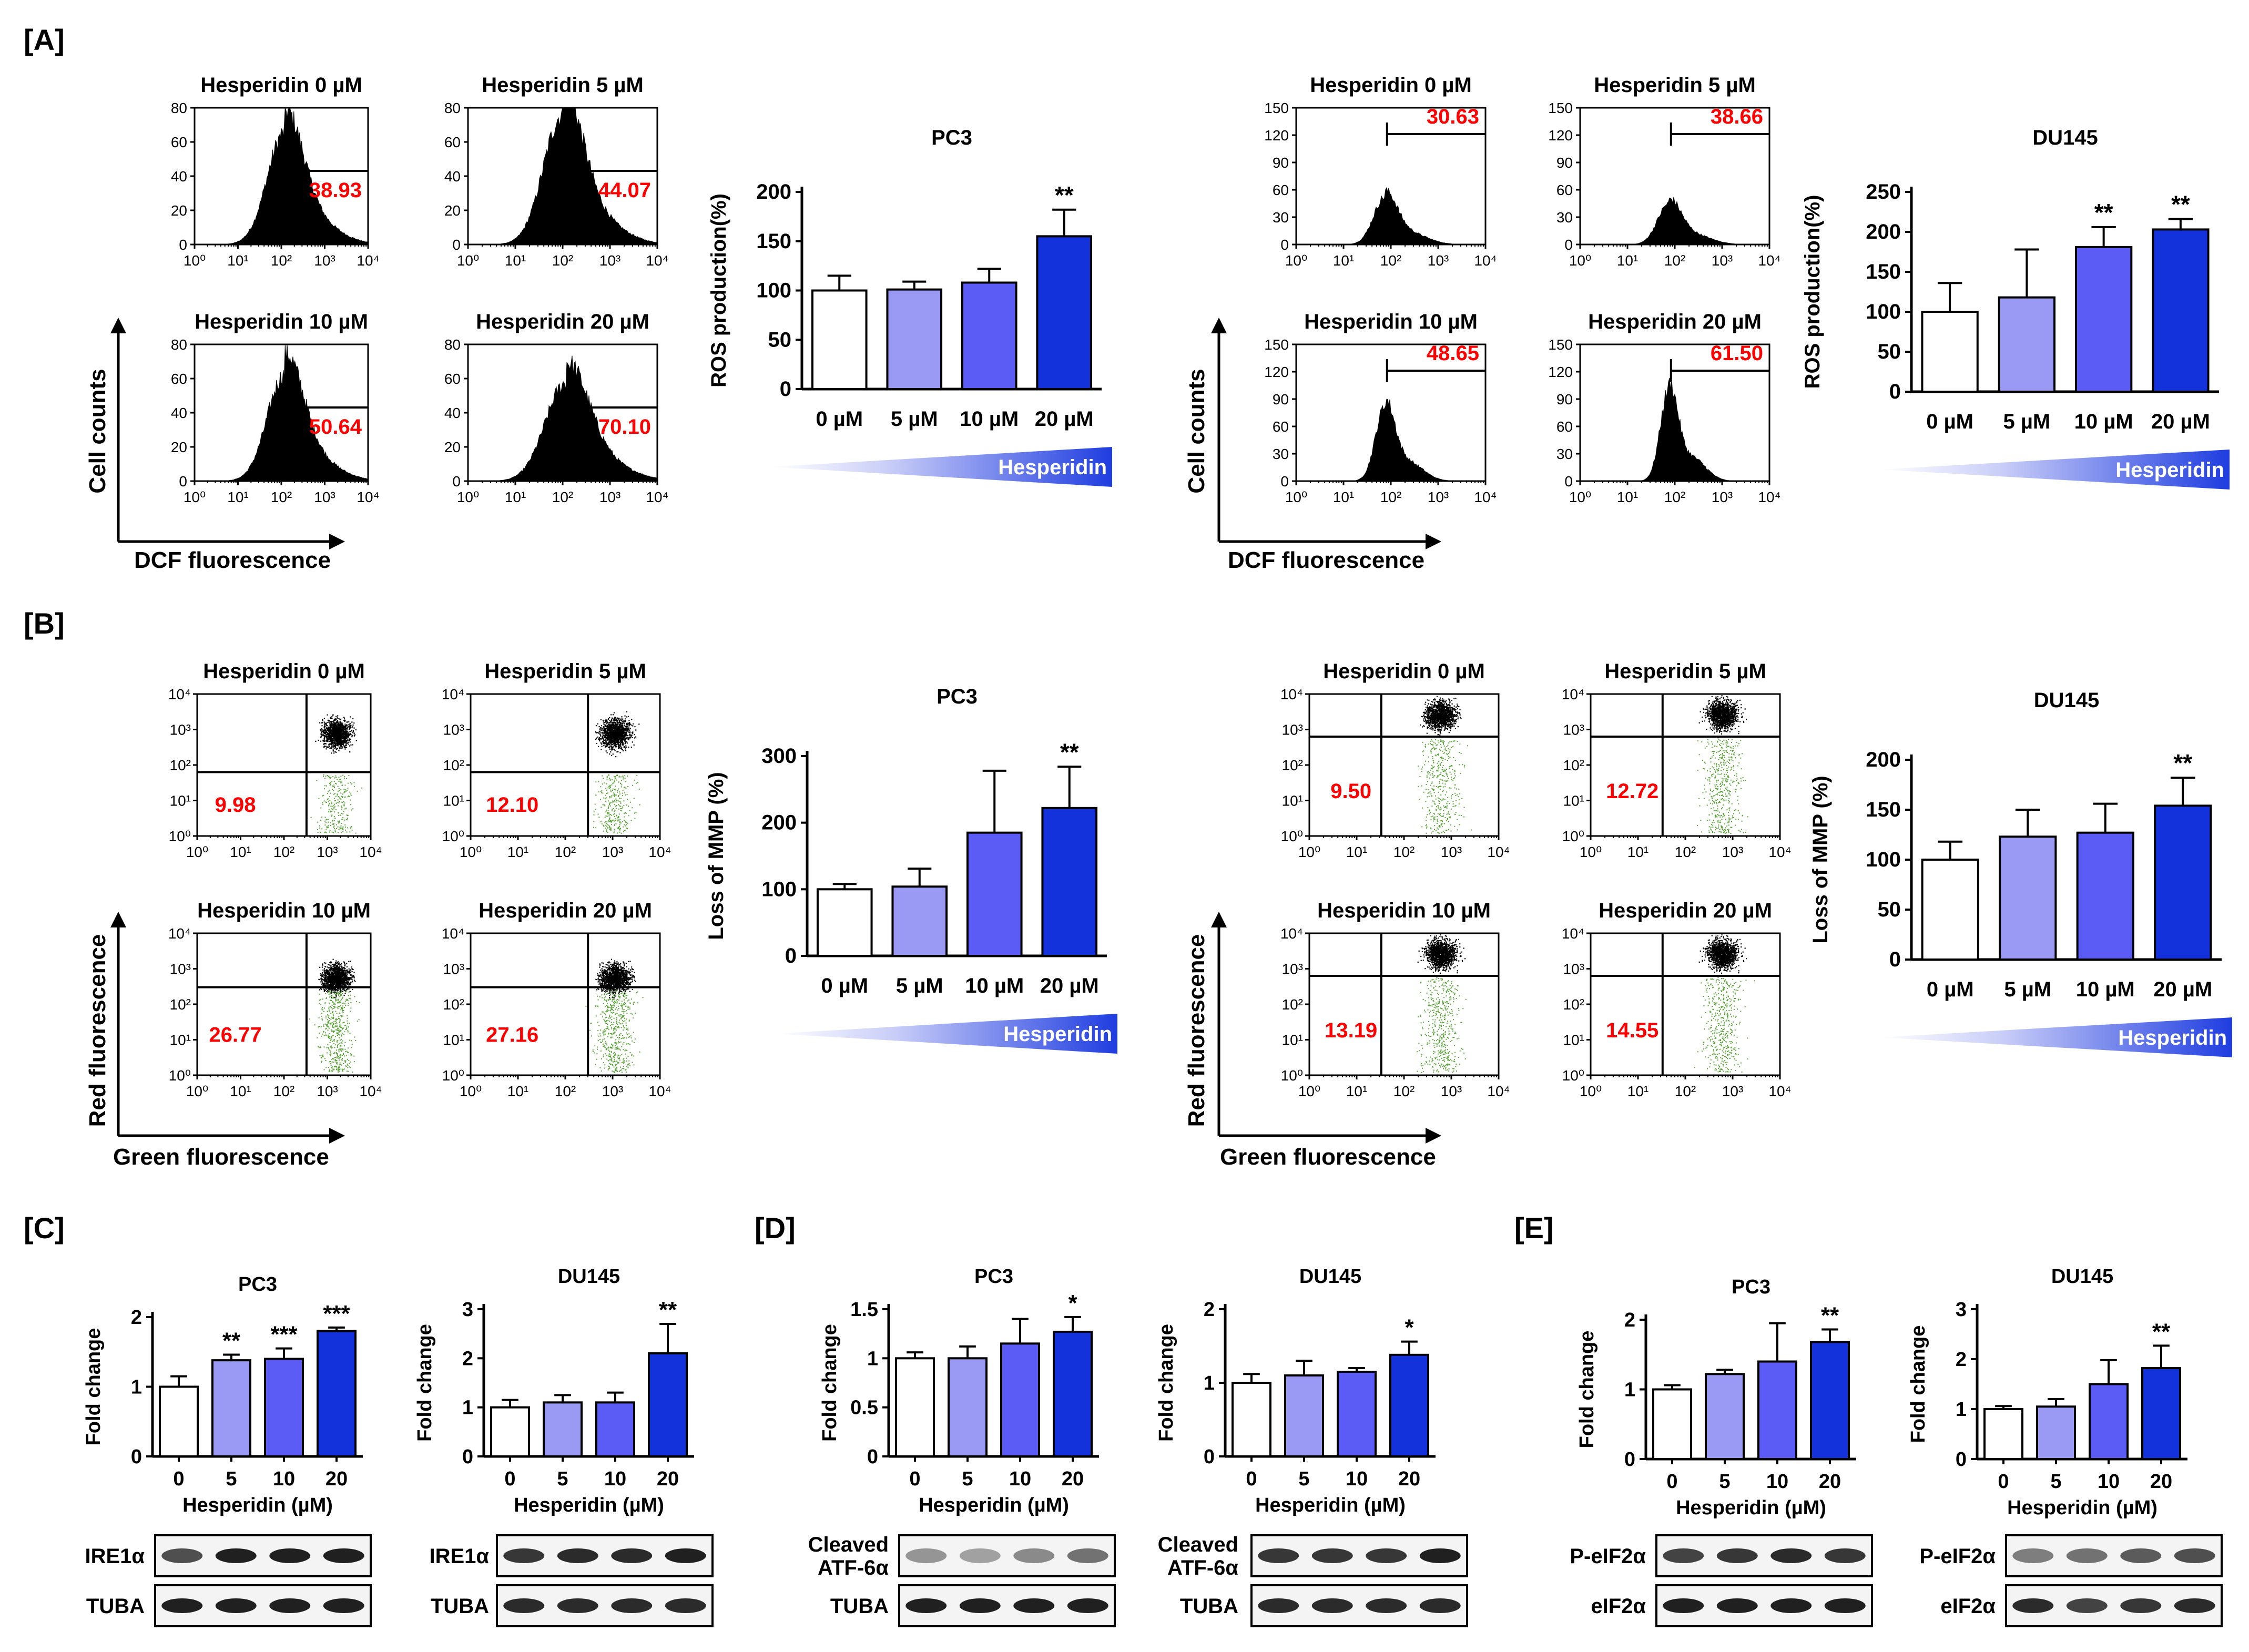  What do you see at coordinates (1293, 969) in the screenshot?
I see `y-tick-label: 10³` at bounding box center [1293, 969].